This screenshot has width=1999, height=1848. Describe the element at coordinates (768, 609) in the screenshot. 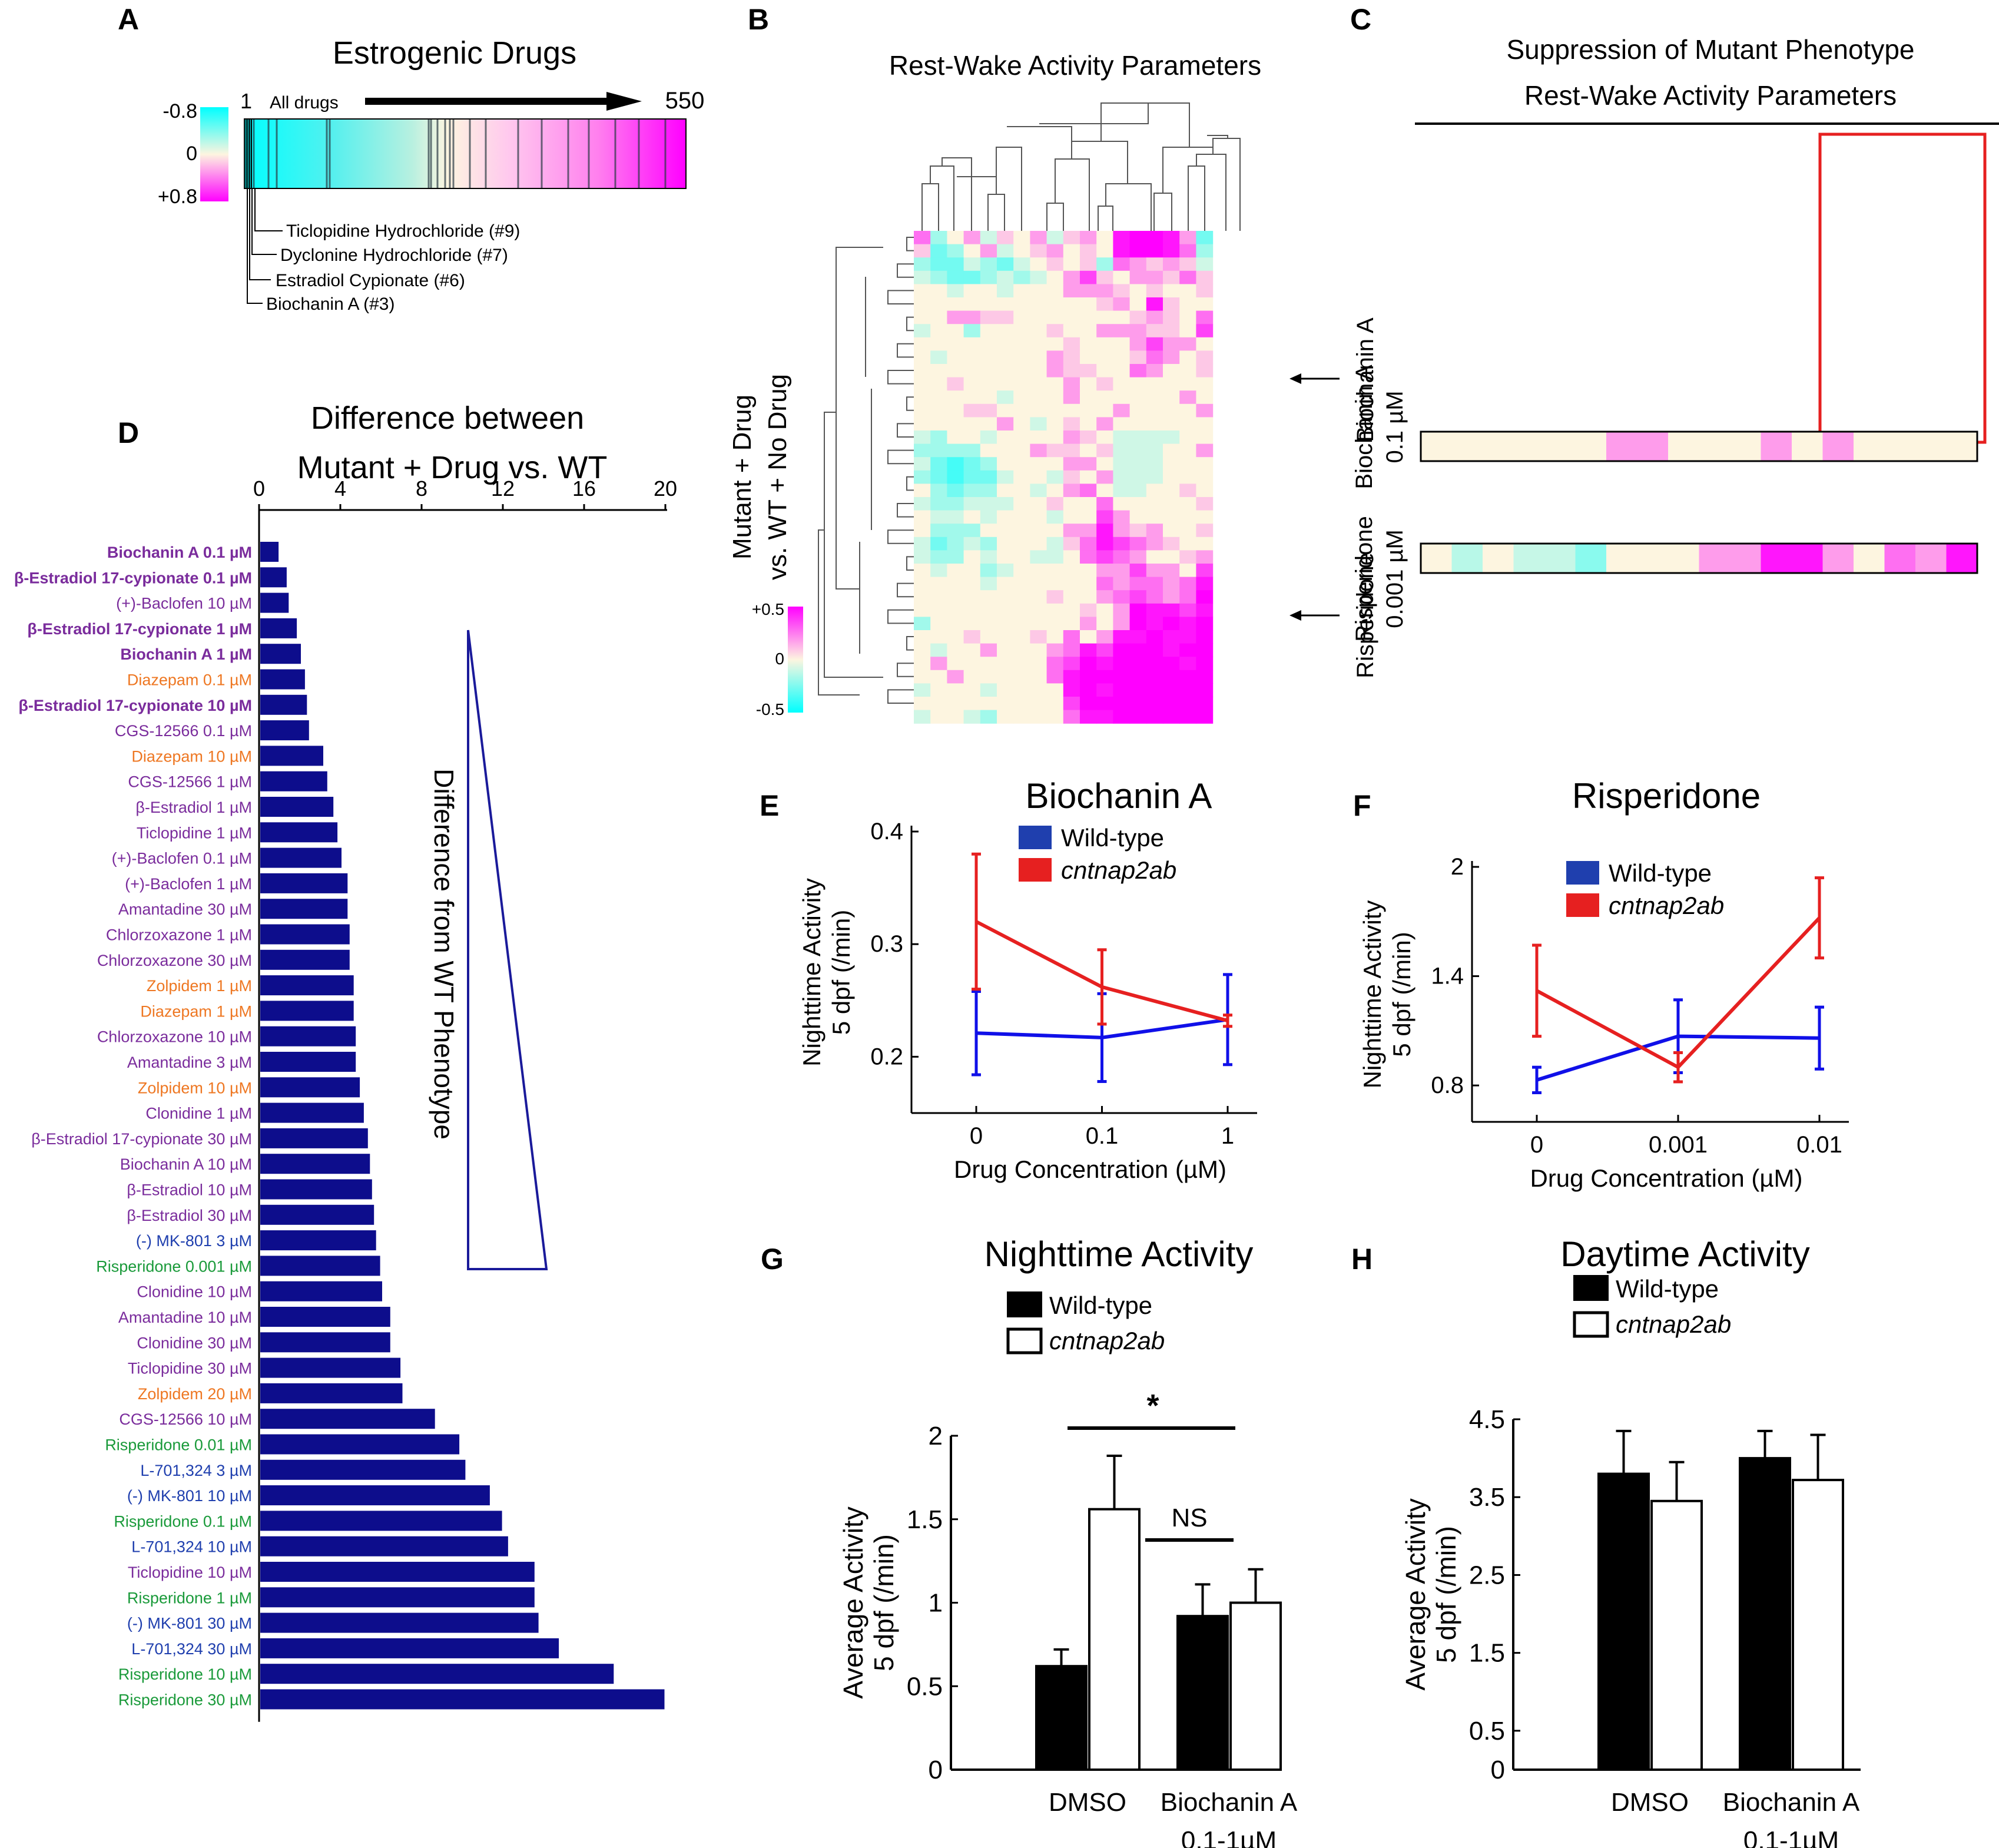

I see `panel-b-scale-top: +0.5` at that location.